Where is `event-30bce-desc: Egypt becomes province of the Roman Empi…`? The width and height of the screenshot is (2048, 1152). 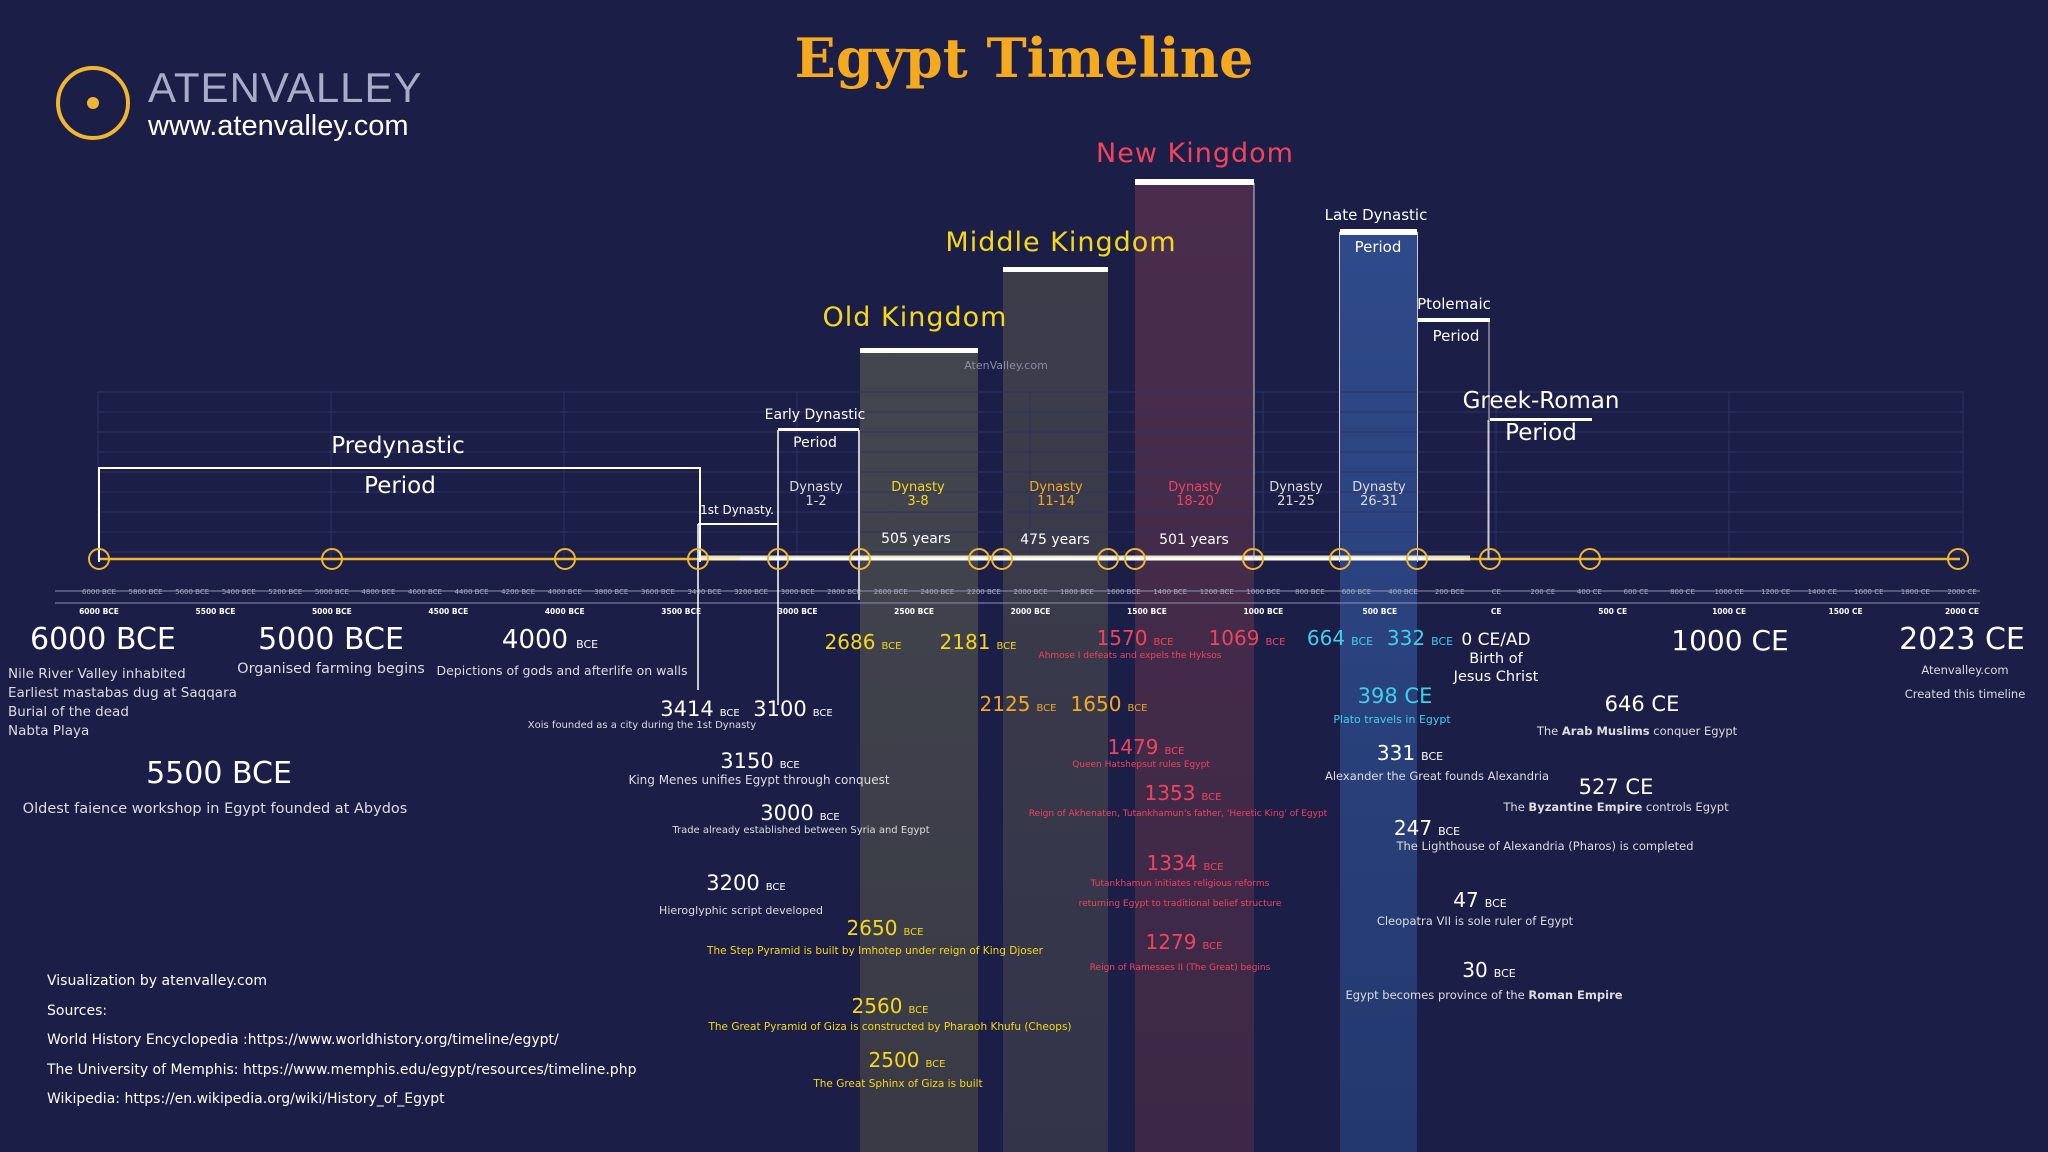
event-30bce-desc: Egypt becomes province of the Roman Empi… is located at coordinates (1483, 995).